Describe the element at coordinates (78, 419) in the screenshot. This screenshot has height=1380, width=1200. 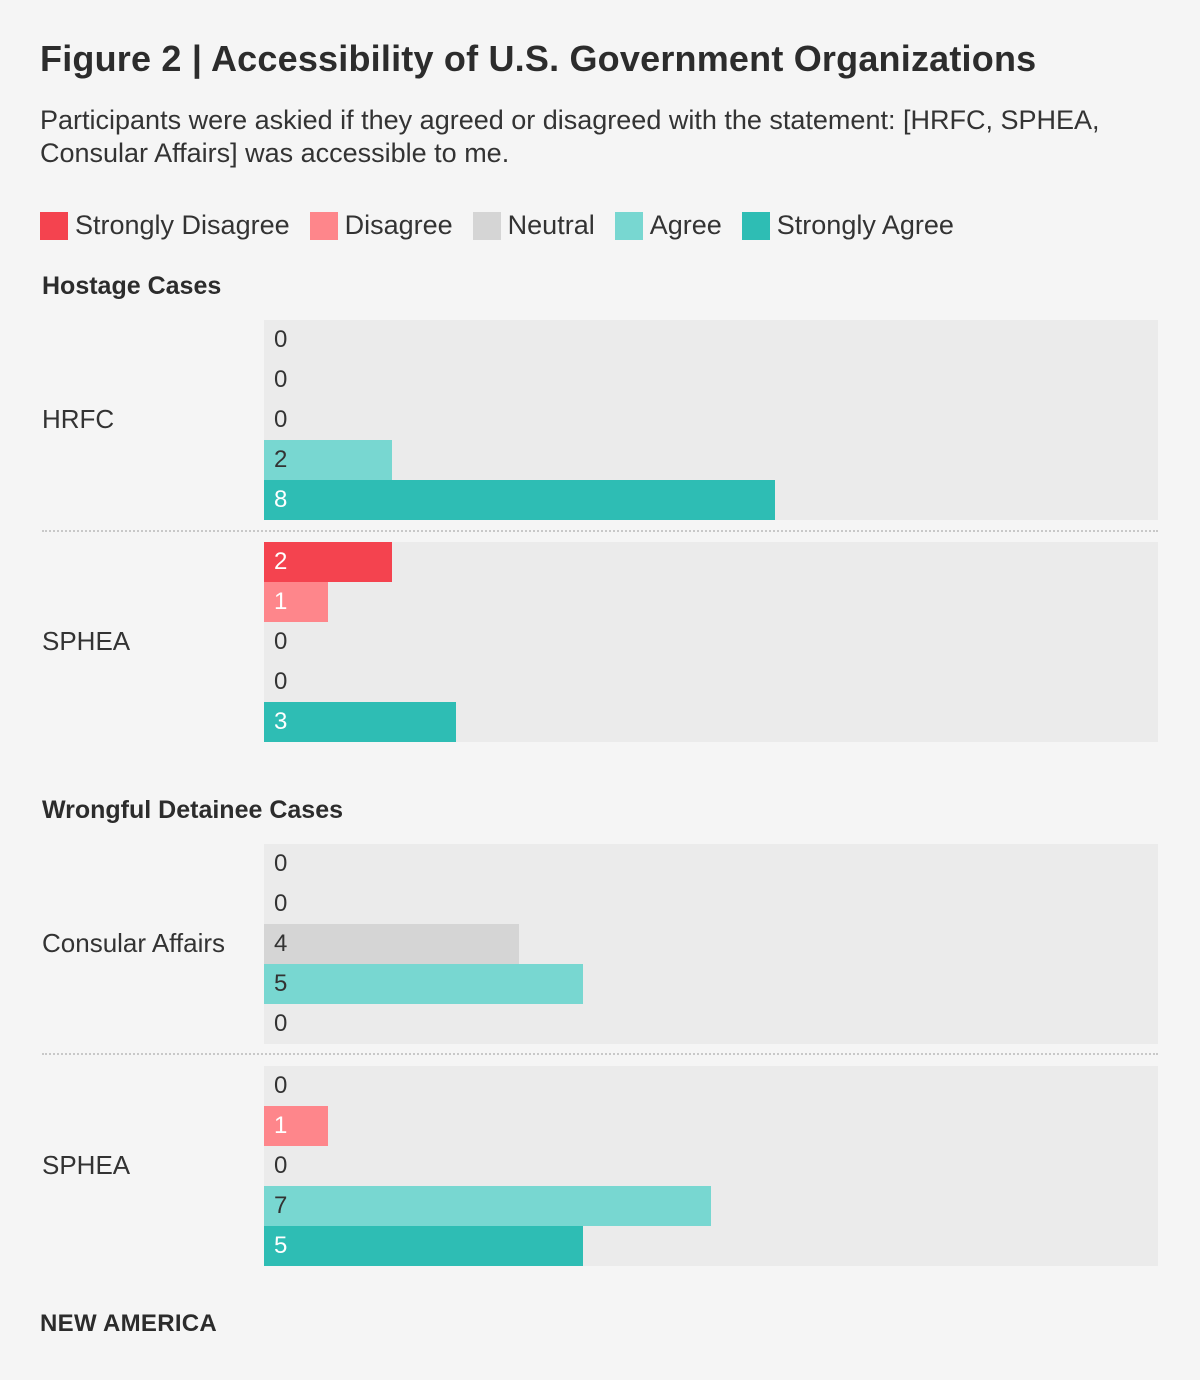
I see `group-label: HRFC` at that location.